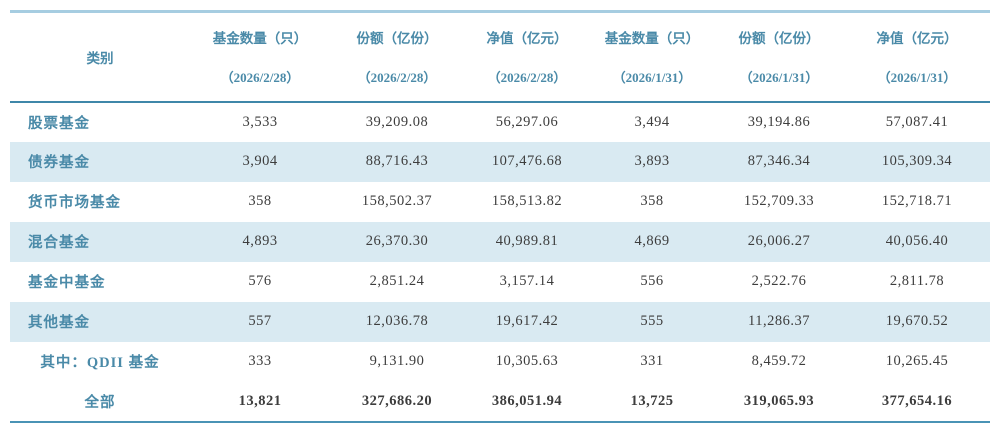  What do you see at coordinates (779, 241) in the screenshot?
I see `value-cell: 26,006.27` at bounding box center [779, 241].